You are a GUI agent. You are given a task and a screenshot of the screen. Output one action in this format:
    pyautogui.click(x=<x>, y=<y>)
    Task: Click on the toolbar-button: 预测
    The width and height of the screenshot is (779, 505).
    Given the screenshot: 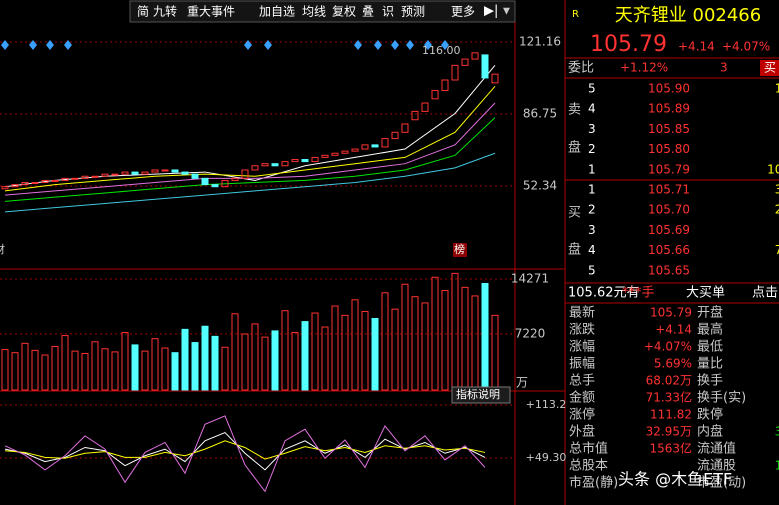 What is the action you would take?
    pyautogui.click(x=413, y=12)
    